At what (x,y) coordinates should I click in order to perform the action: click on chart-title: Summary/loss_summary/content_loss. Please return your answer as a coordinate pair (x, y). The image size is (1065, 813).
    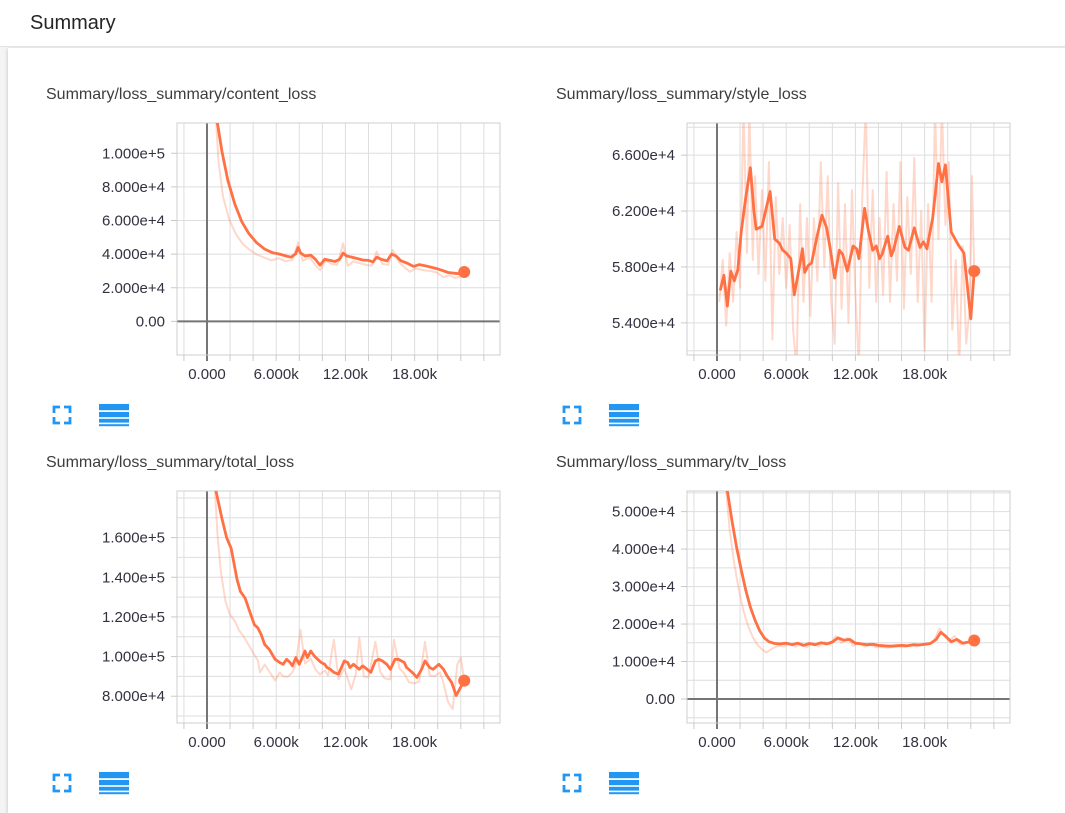
    Looking at the image, I should click on (181, 94).